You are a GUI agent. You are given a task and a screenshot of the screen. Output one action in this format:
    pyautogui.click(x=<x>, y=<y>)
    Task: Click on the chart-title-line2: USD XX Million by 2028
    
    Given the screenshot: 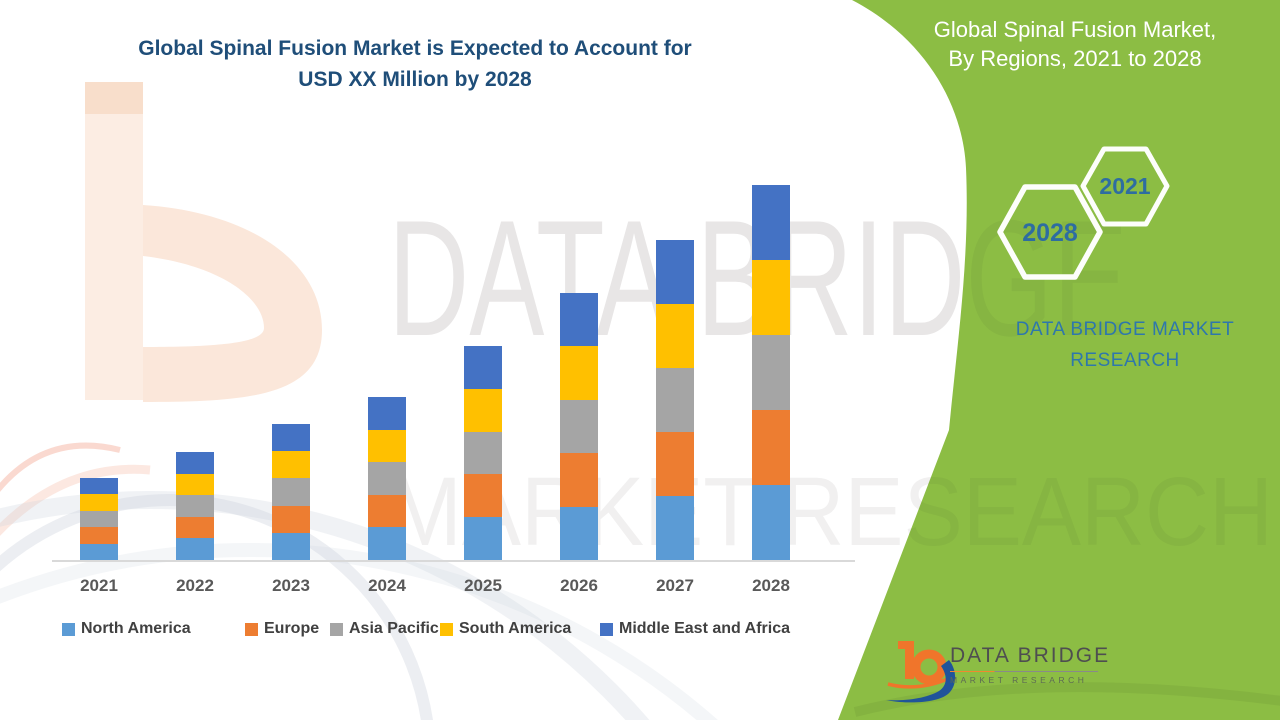 What is the action you would take?
    pyautogui.click(x=415, y=79)
    